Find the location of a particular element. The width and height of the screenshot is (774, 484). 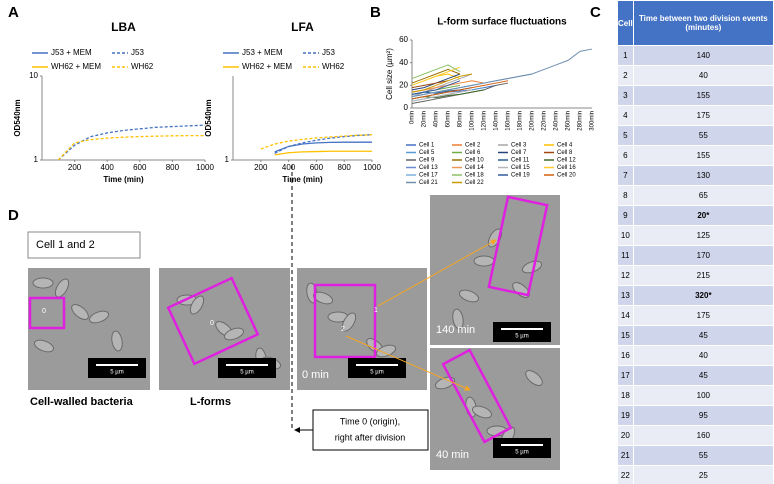

x-tick-label: 1000 is located at coordinates (205, 167).